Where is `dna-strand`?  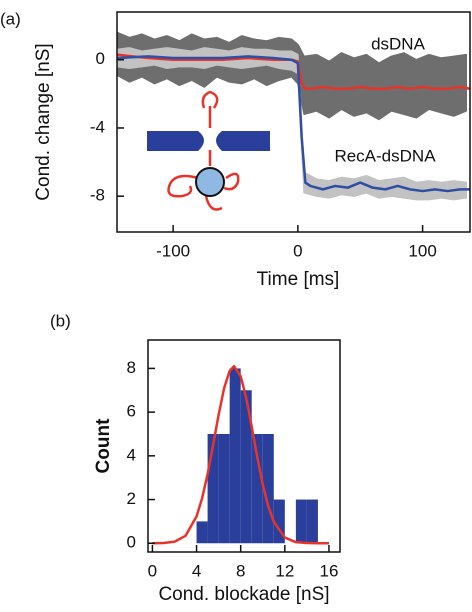
dna-strand is located at coordinates (210, 128).